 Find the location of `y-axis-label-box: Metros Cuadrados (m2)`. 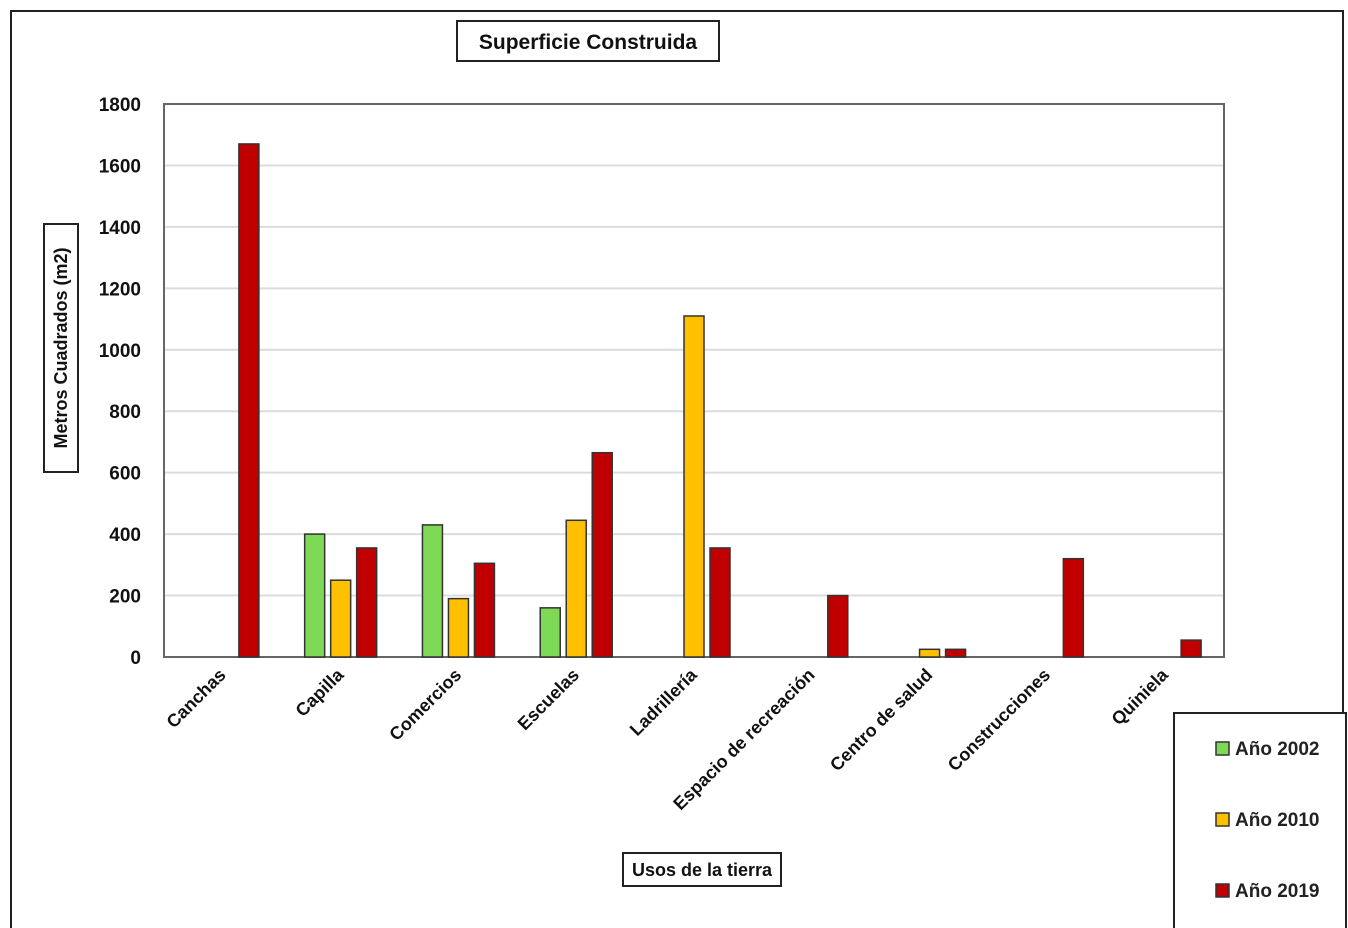

y-axis-label-box: Metros Cuadrados (m2) is located at coordinates (61, 348).